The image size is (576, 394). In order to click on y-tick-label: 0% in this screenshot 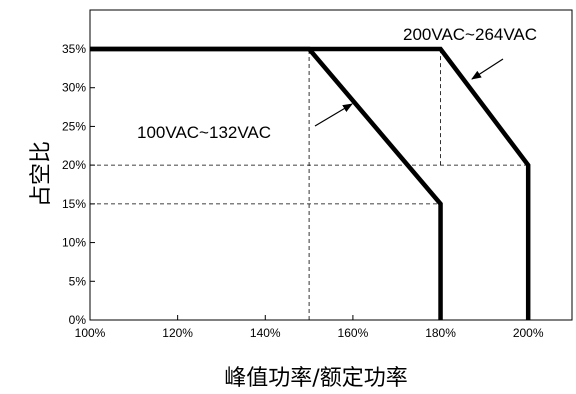, I will do `click(78, 320)`.